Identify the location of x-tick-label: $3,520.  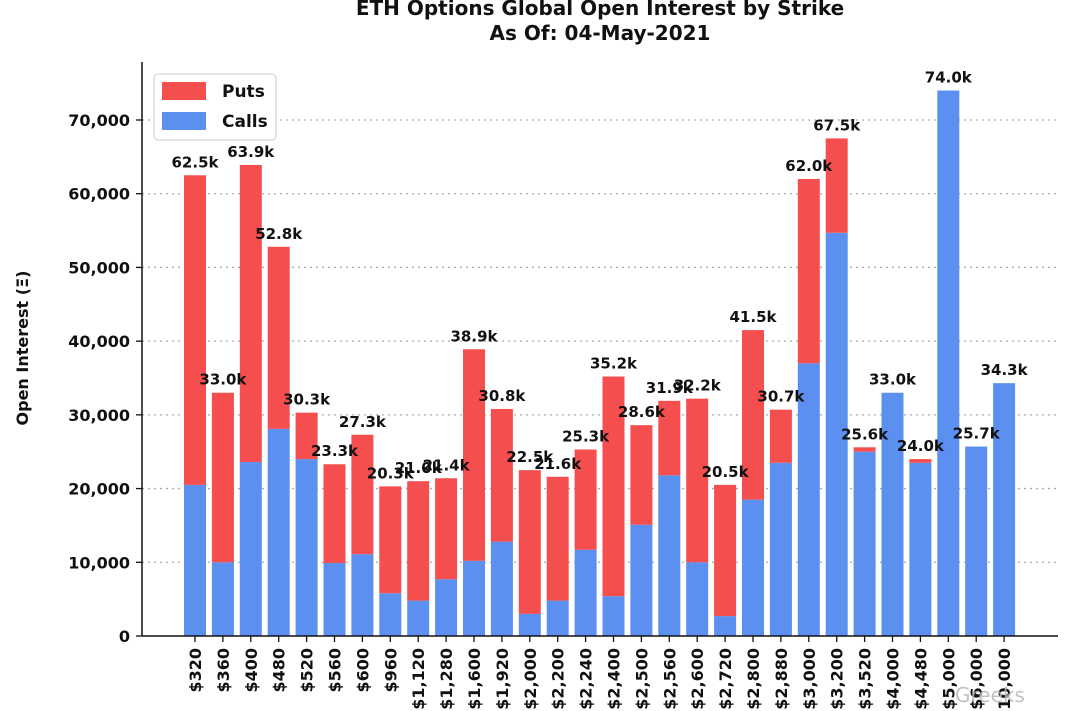
(865, 679).